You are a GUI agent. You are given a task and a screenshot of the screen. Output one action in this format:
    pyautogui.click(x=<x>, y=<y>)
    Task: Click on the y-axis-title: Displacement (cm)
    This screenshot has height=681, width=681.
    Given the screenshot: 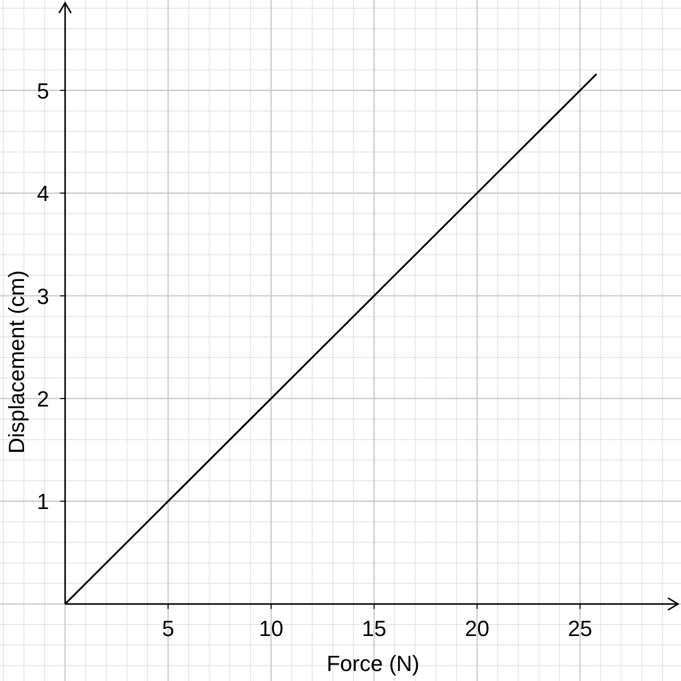 What is the action you would take?
    pyautogui.click(x=16, y=362)
    